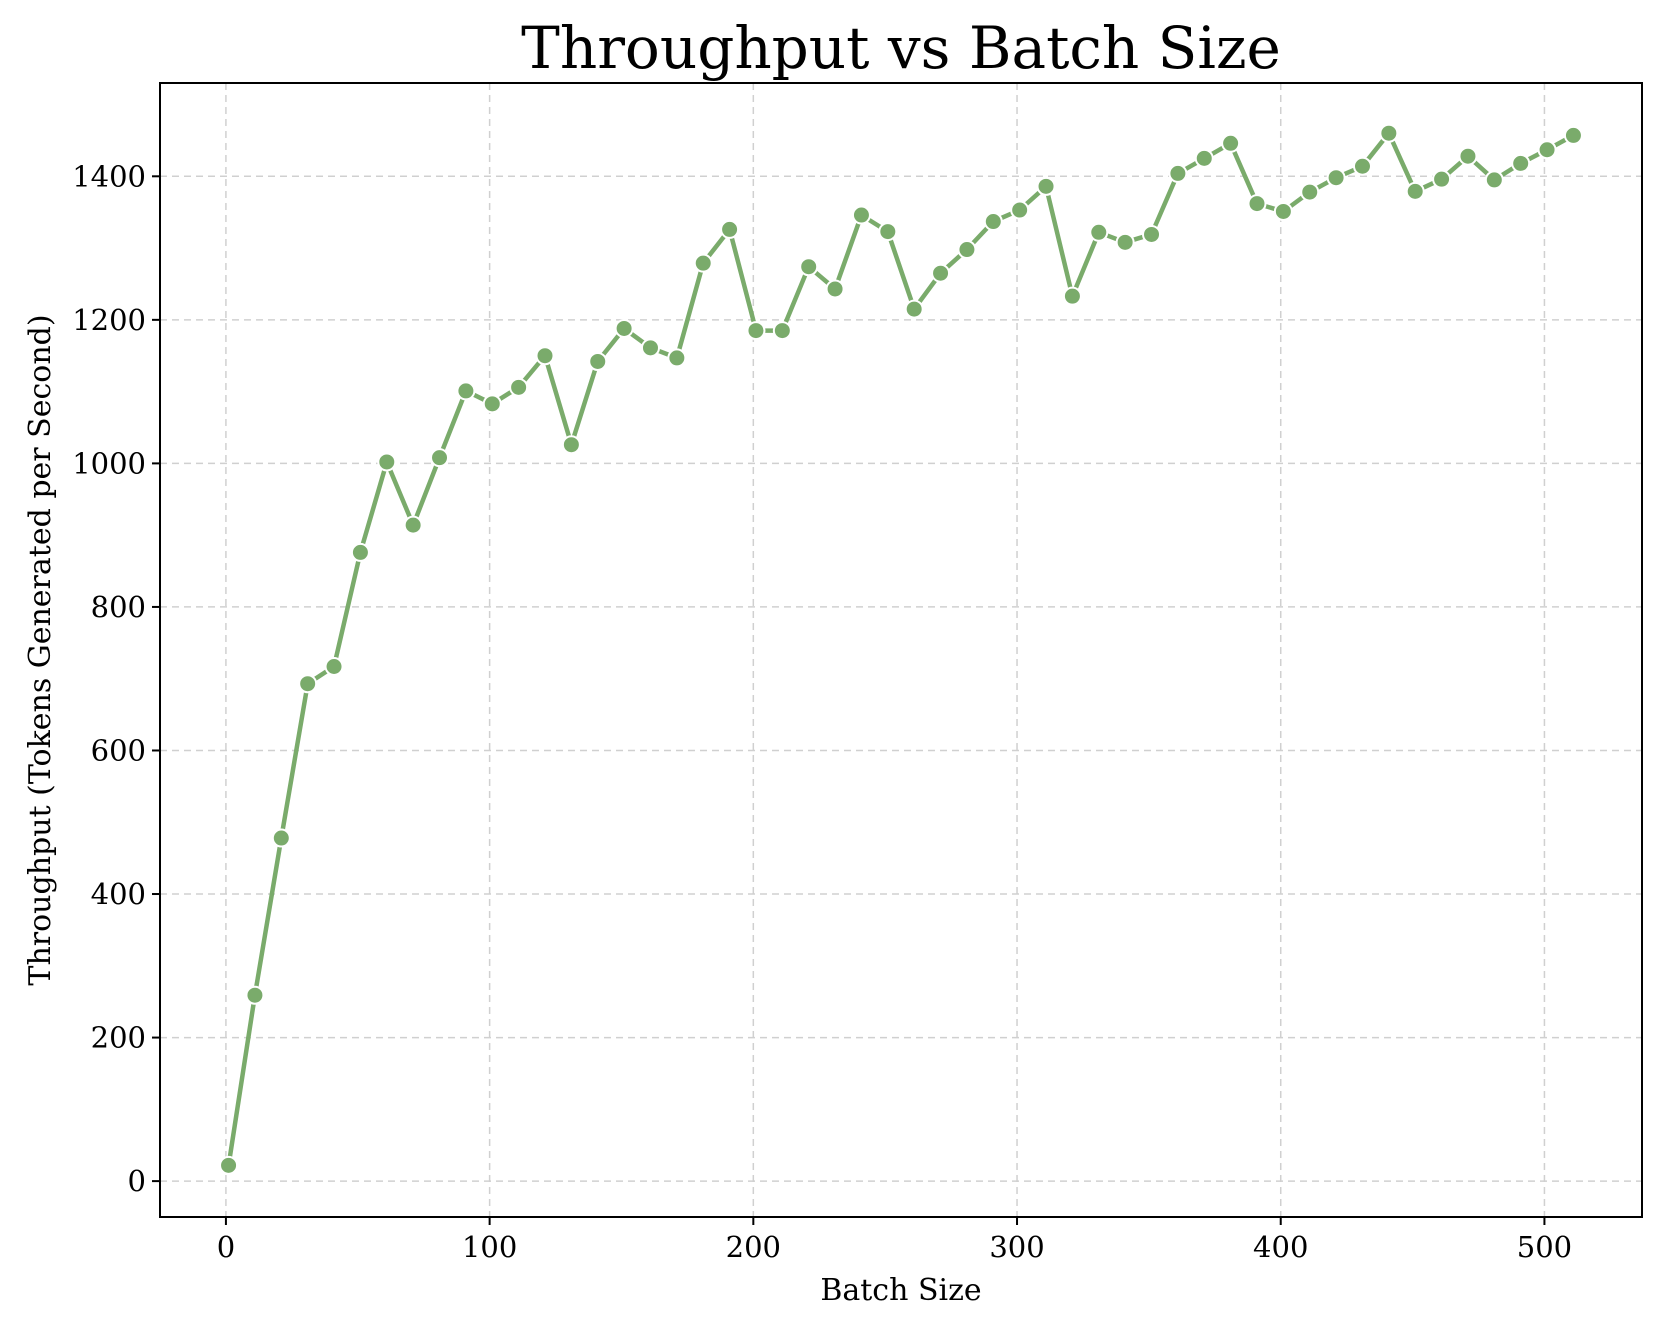  I want to click on y-axis-label: Throughput (Tokens Generated per Second), so click(40, 649).